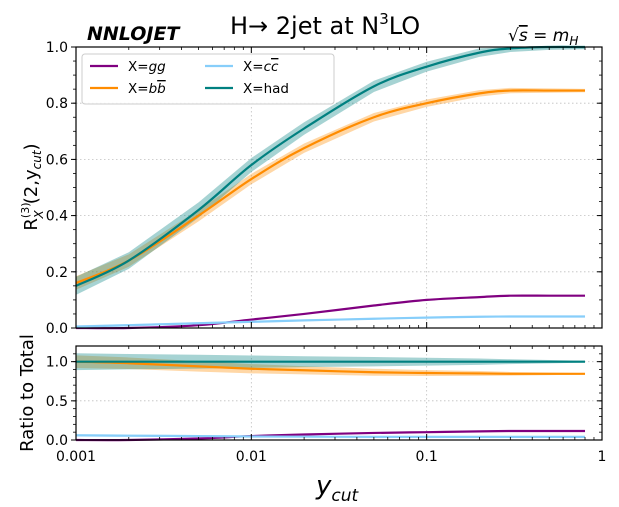 This screenshot has height=507, width=619. I want to click on brand-label: NNLOJET, so click(134, 34).